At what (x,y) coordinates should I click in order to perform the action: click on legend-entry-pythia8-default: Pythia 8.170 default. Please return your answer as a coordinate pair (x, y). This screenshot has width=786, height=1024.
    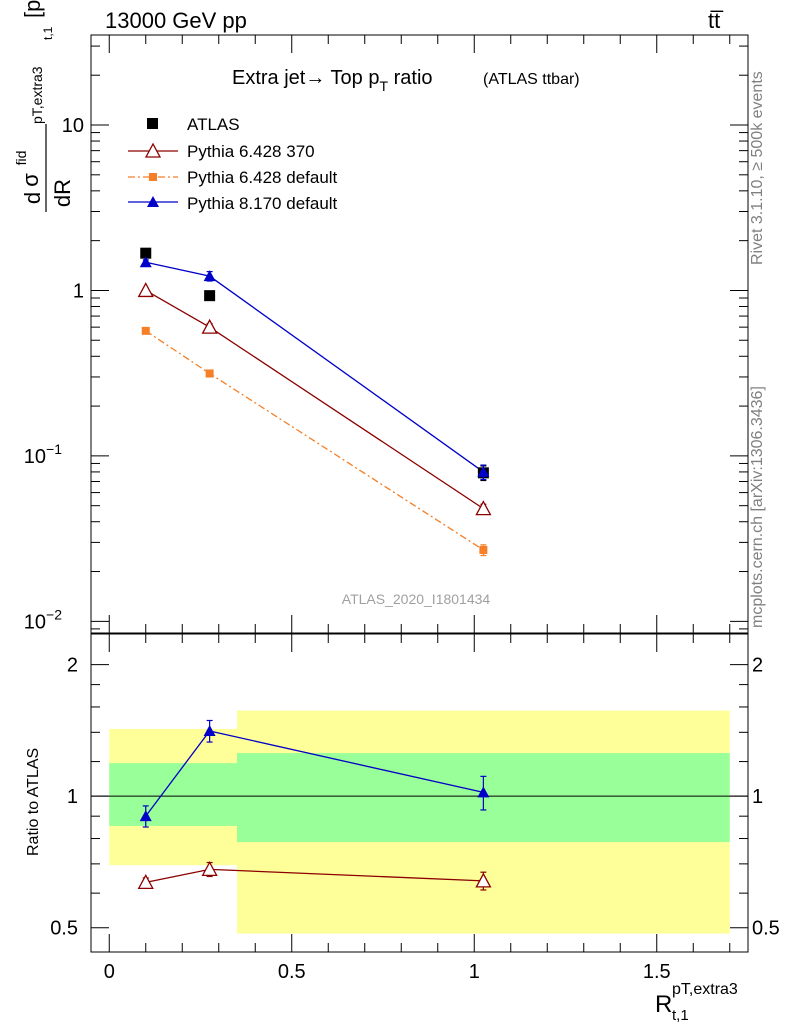
    Looking at the image, I should click on (233, 203).